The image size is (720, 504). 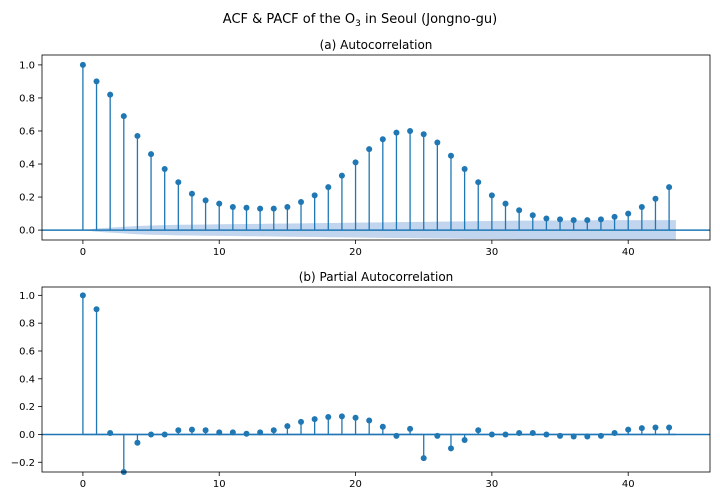 What do you see at coordinates (23, 463) in the screenshot?
I see `y-tick-label: −0.2` at bounding box center [23, 463].